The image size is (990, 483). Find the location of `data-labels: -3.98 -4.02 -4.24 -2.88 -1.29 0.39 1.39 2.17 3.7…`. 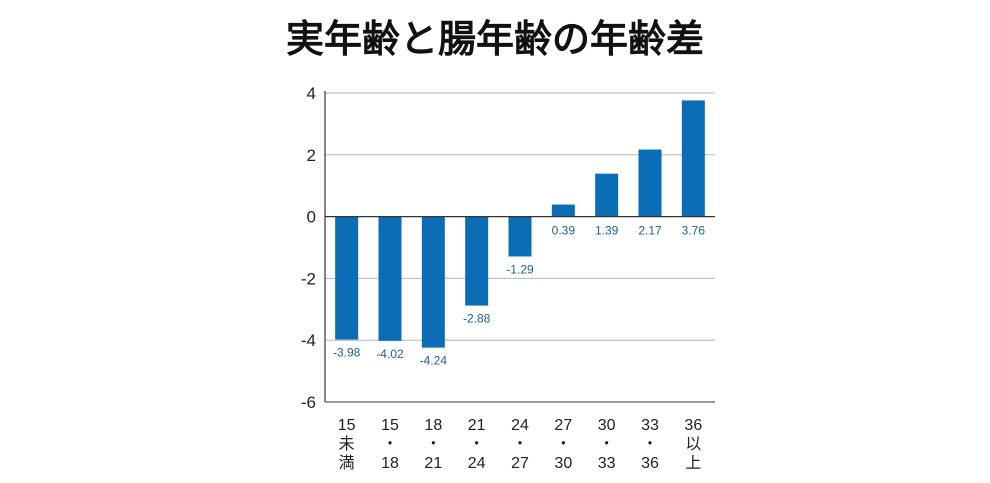

data-labels: -3.98 -4.02 -4.24 -2.88 -1.29 0.39 1.39 2.17 3.7… is located at coordinates (519, 296).